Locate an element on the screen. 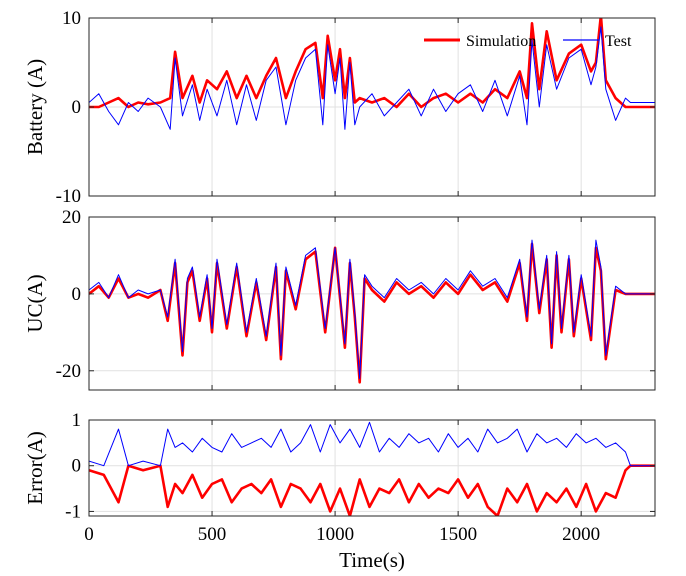 Image resolution: width=686 pixels, height=576 pixels. legend-simulation-label: Simulation is located at coordinates (501, 41).